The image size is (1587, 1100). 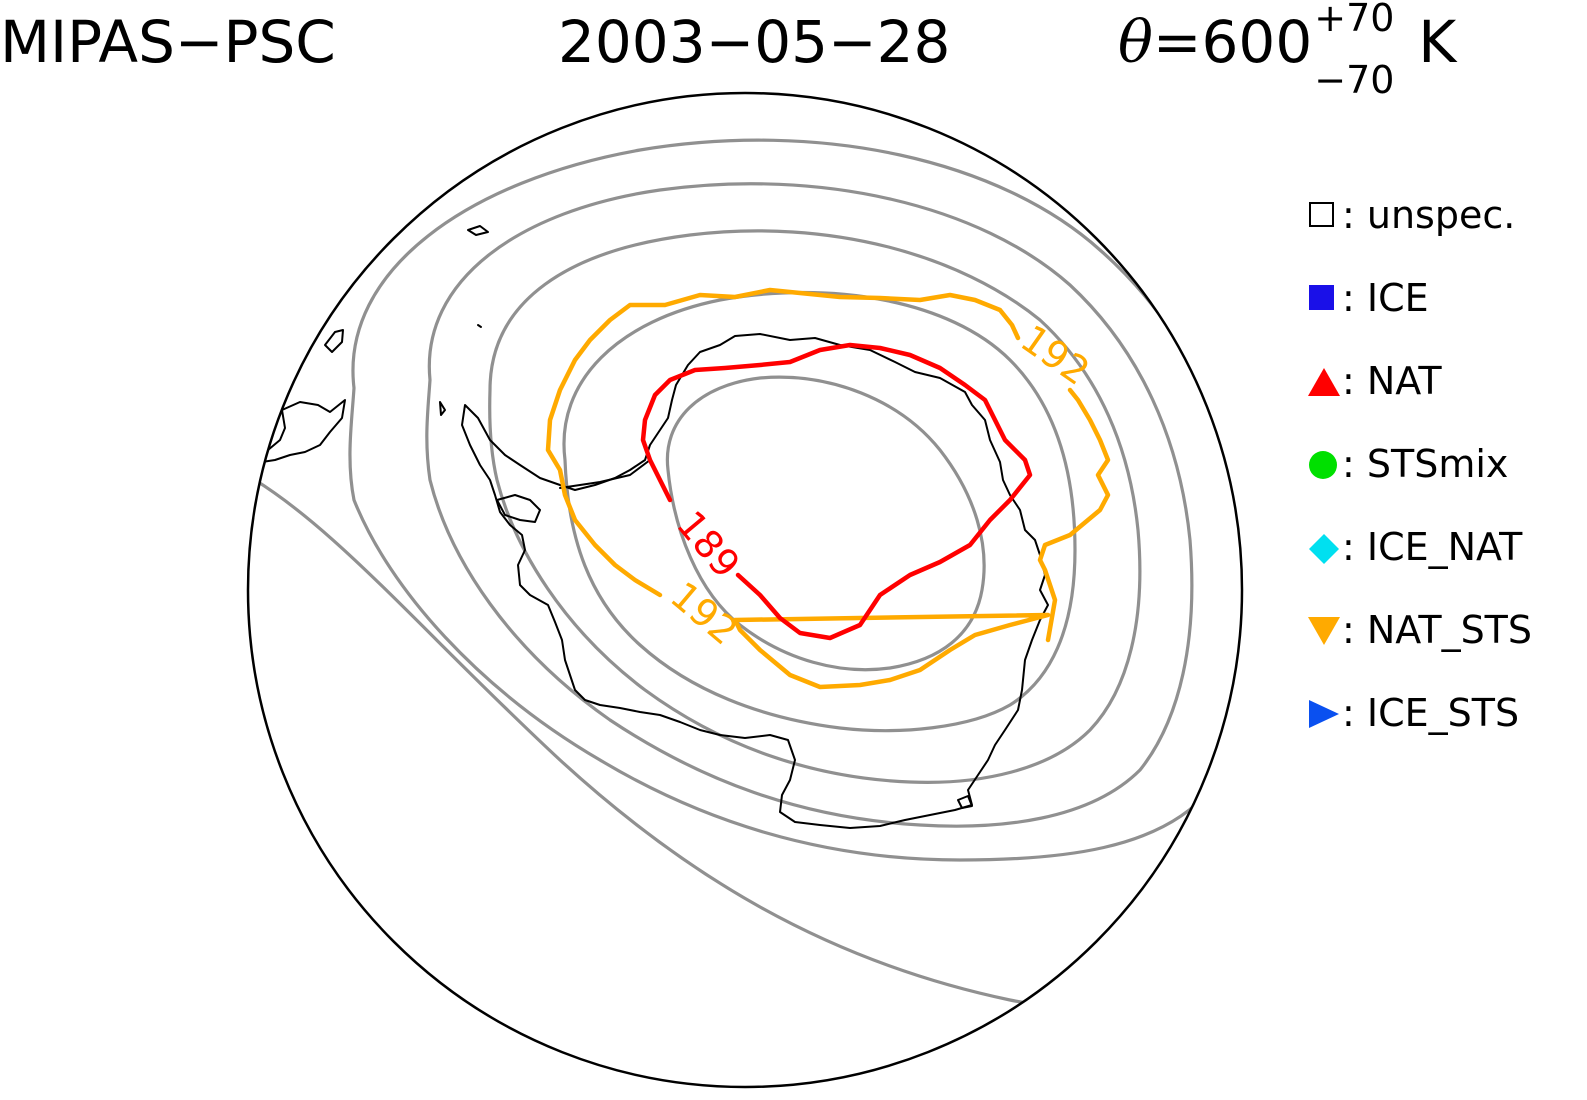 What do you see at coordinates (1321, 214) in the screenshot?
I see `square-open-icon` at bounding box center [1321, 214].